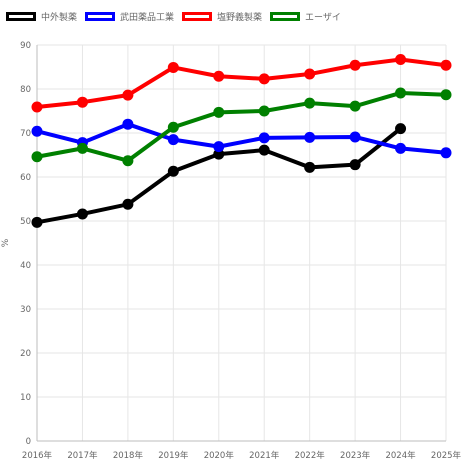 This screenshot has height=462, width=462. I want to click on legend-item-0: 中外製薬, so click(41, 16).